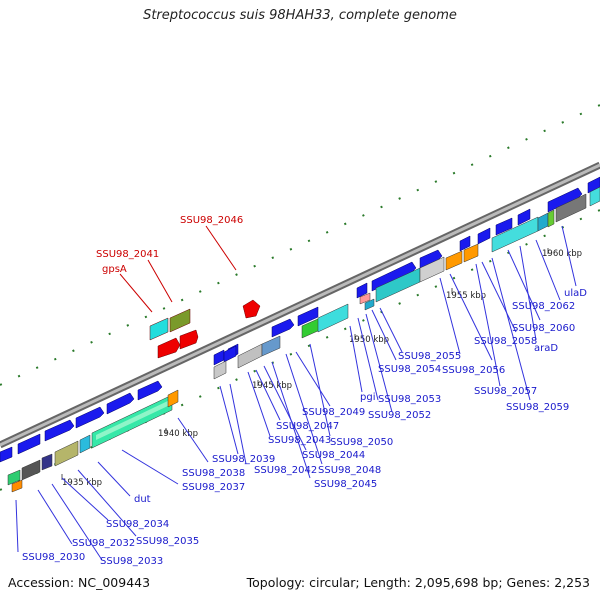  What do you see at coordinates (167, 541) in the screenshot?
I see `gene-label: SSU98_2035` at bounding box center [167, 541].